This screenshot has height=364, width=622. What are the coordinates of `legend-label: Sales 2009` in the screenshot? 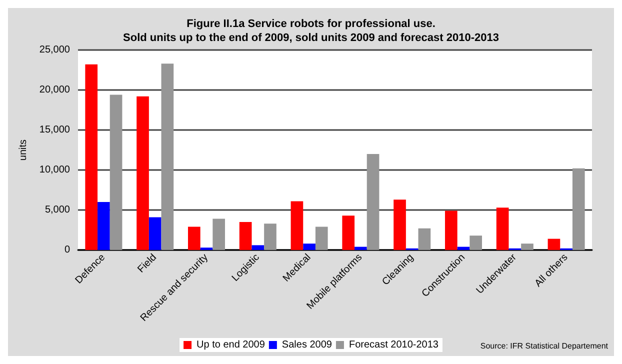 It's located at (307, 345).